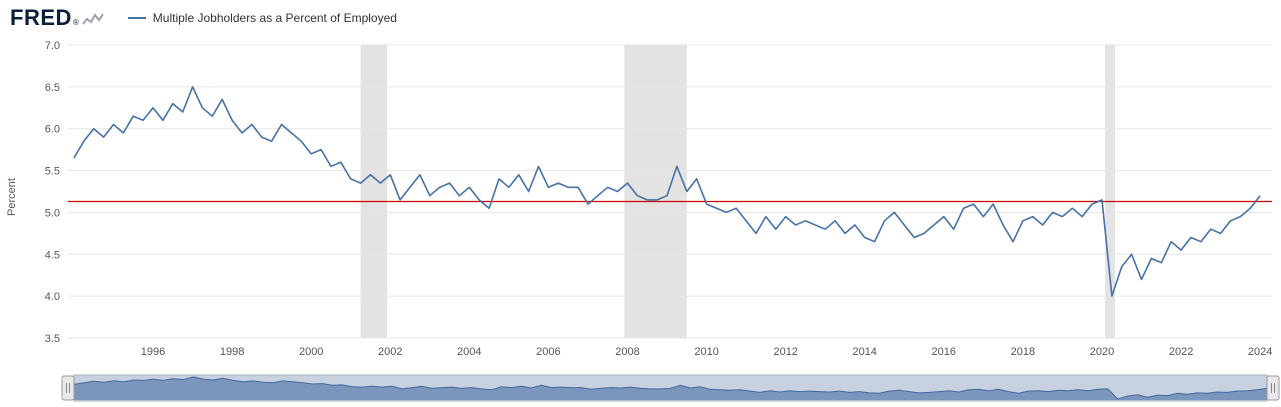 This screenshot has width=1281, height=407. What do you see at coordinates (52, 255) in the screenshot?
I see `y-tick-label: 4.5` at bounding box center [52, 255].